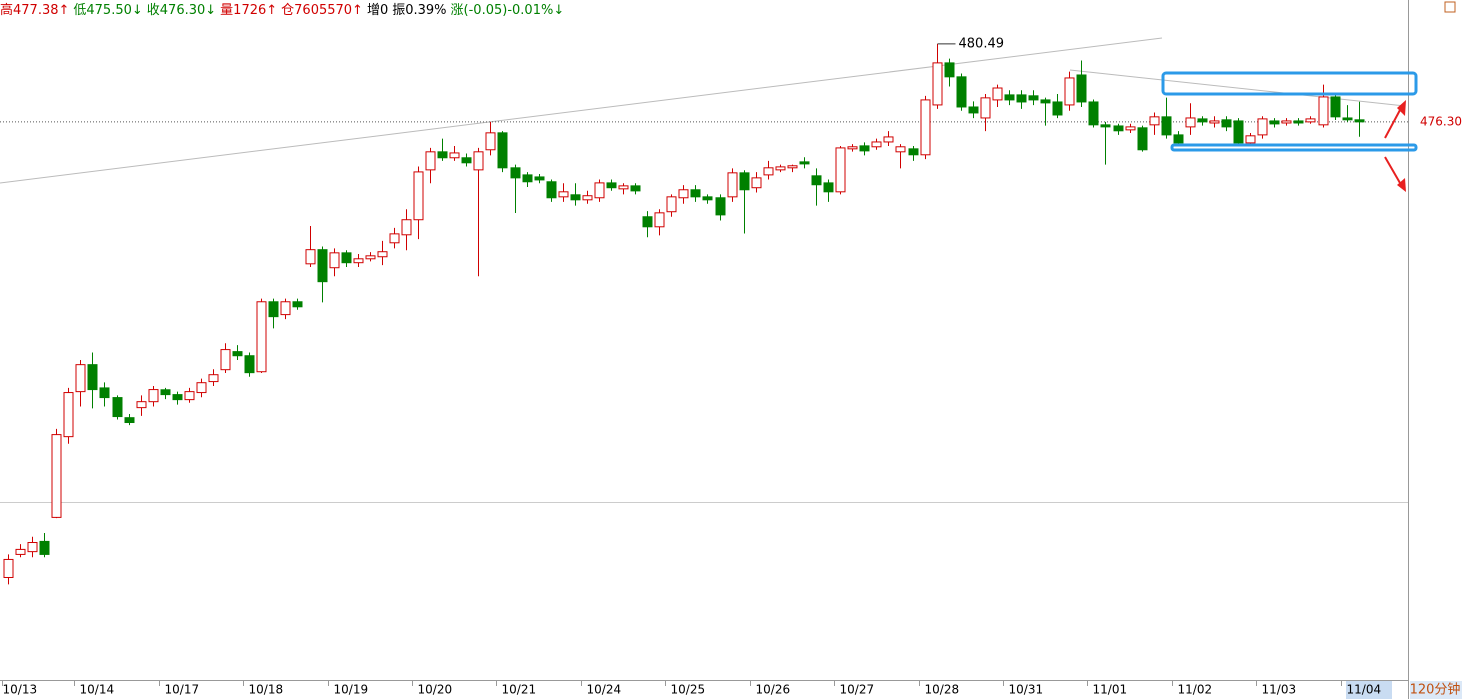 Image resolution: width=1462 pixels, height=699 pixels. I want to click on x-tick-label: 11/02, so click(1195, 690).